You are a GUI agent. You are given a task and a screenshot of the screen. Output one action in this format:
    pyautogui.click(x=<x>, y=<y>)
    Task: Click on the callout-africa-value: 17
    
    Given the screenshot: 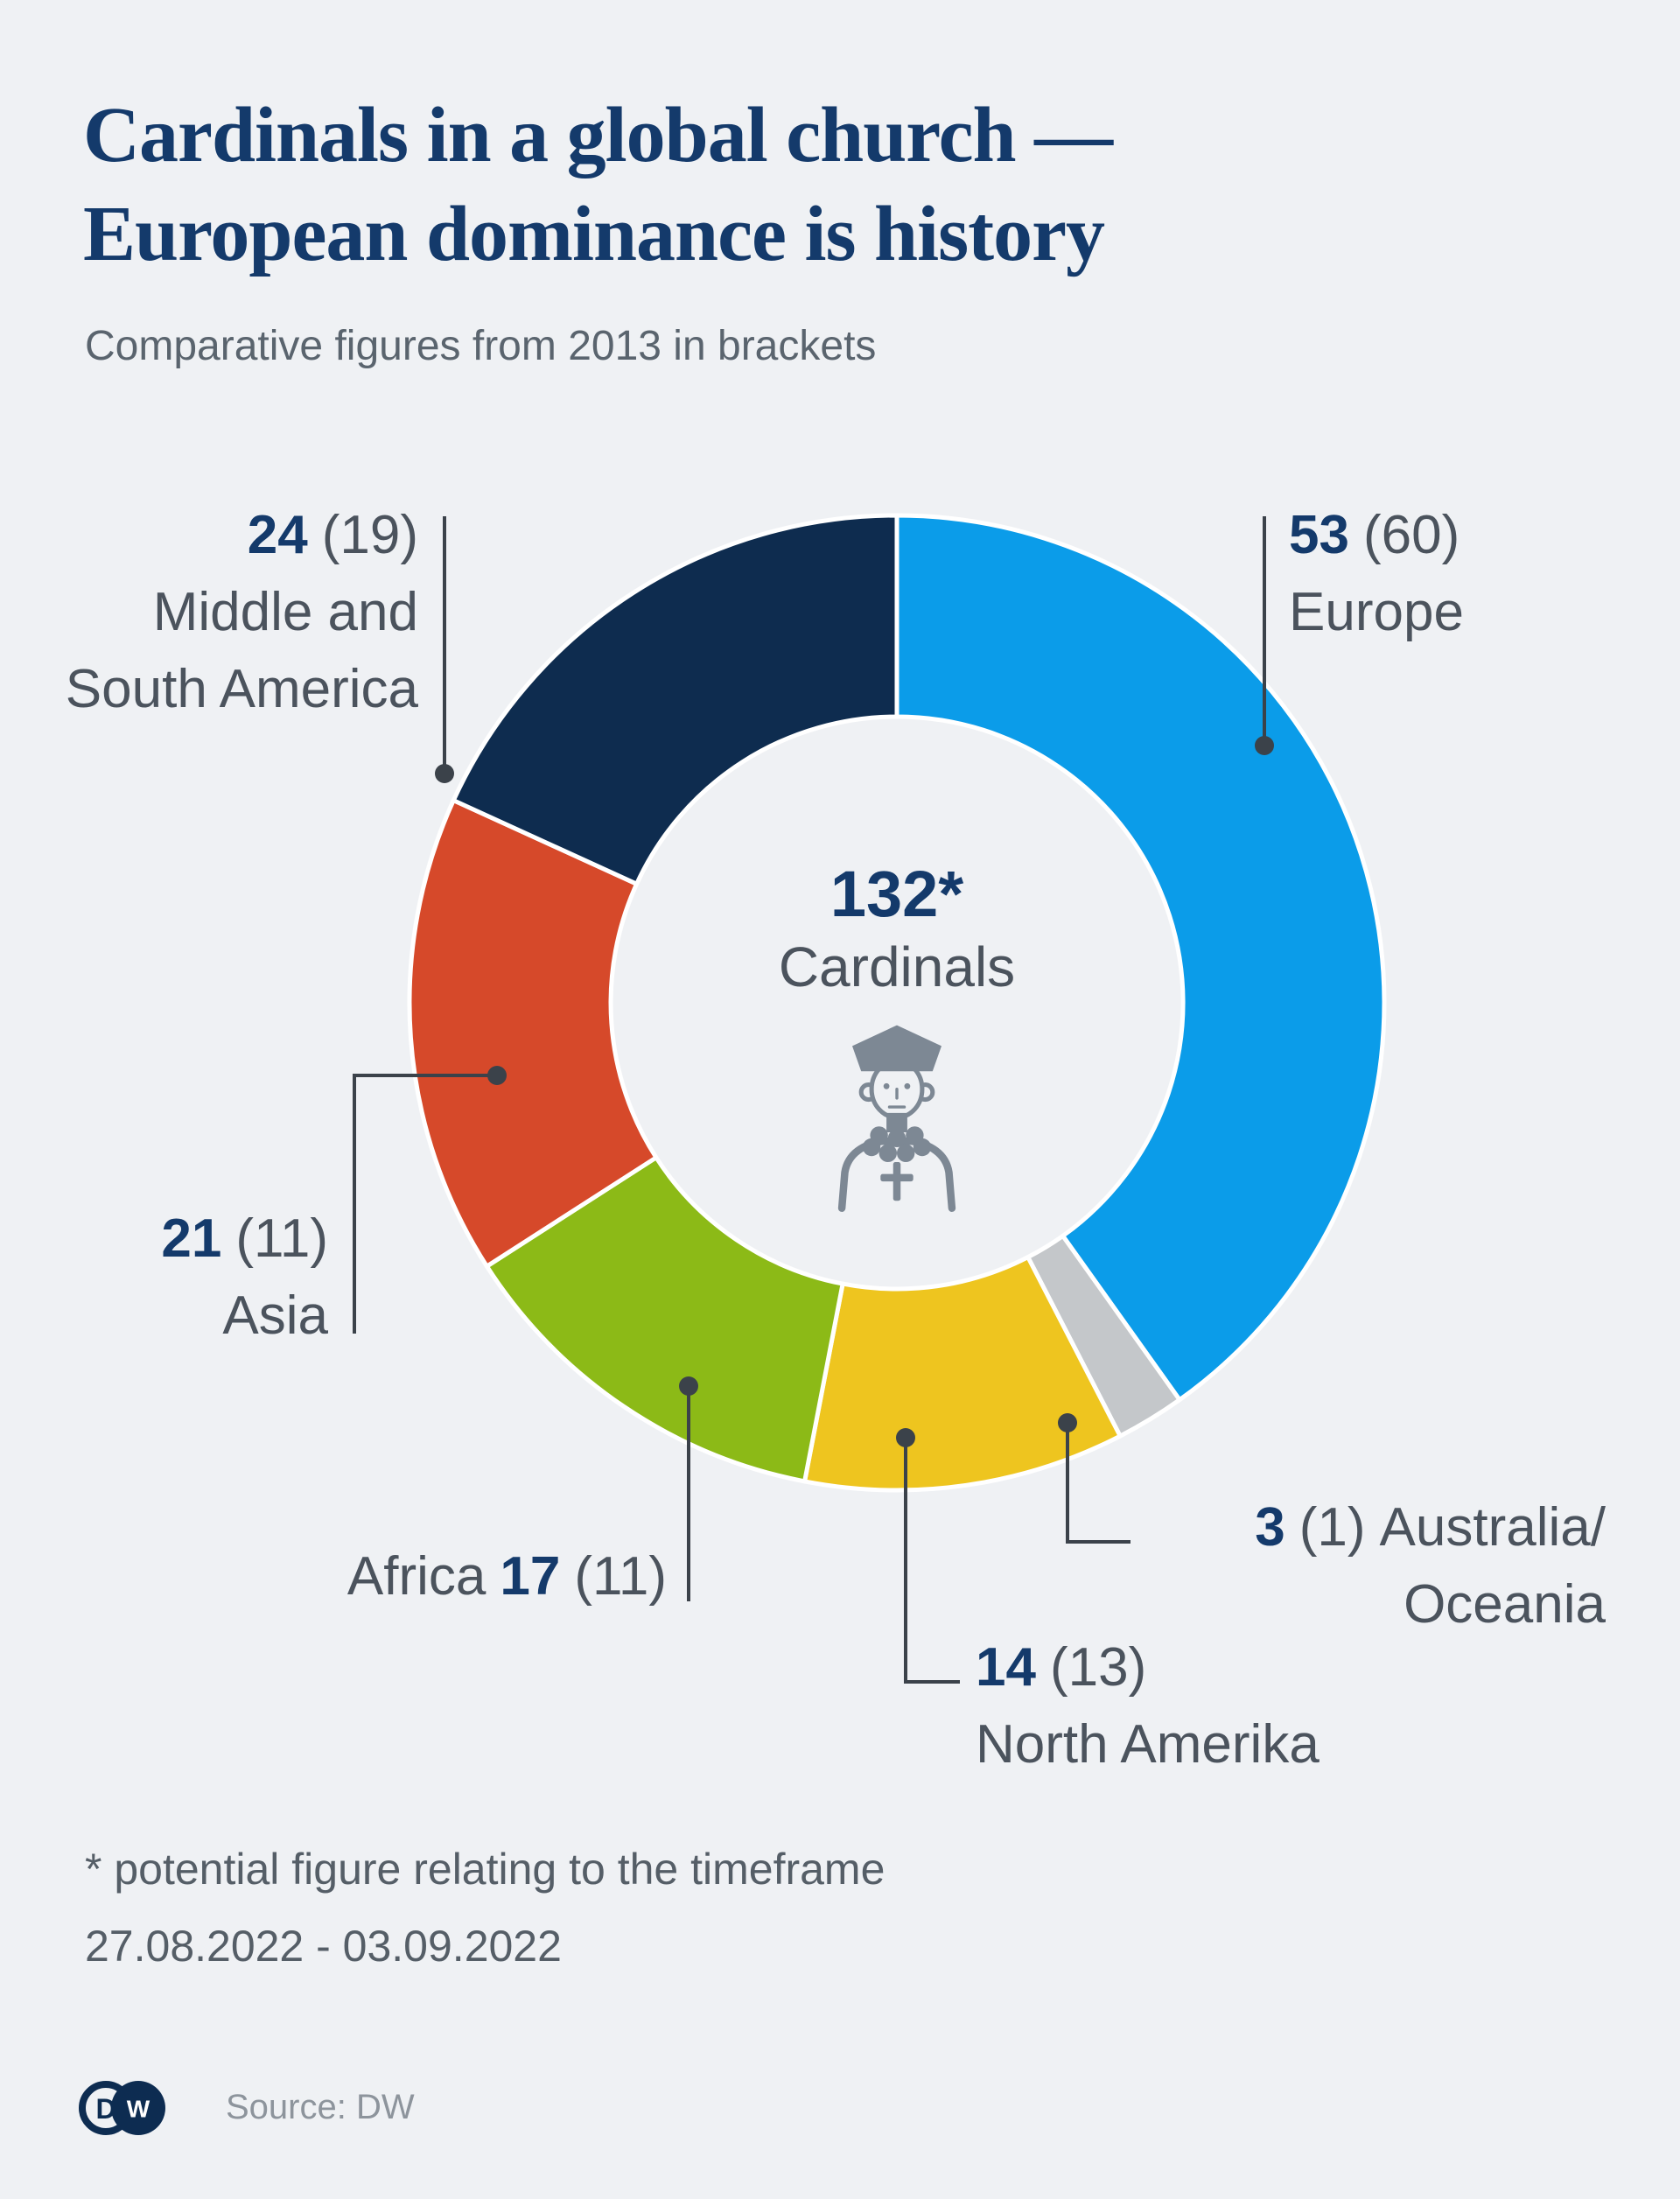 What is the action you would take?
    pyautogui.click(x=530, y=1576)
    